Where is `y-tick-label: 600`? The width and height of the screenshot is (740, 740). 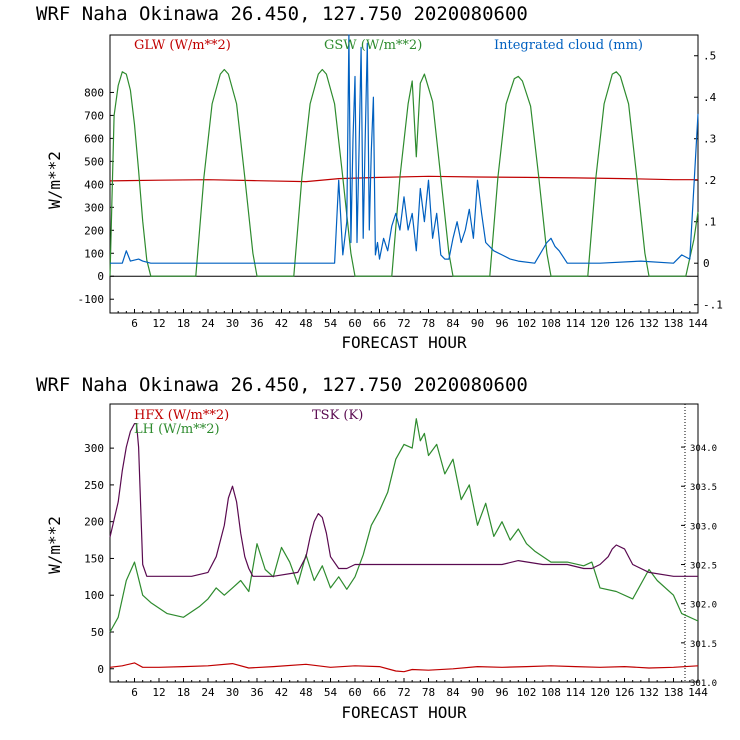
y-tick-label: 600 is located at coordinates (94, 138).